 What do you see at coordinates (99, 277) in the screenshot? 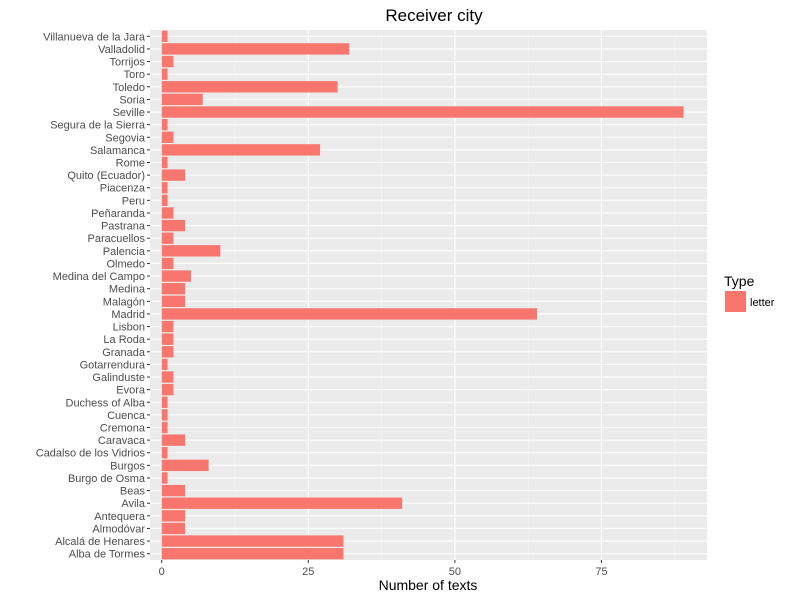
I see `y-tick-label: Medina del Campo` at bounding box center [99, 277].